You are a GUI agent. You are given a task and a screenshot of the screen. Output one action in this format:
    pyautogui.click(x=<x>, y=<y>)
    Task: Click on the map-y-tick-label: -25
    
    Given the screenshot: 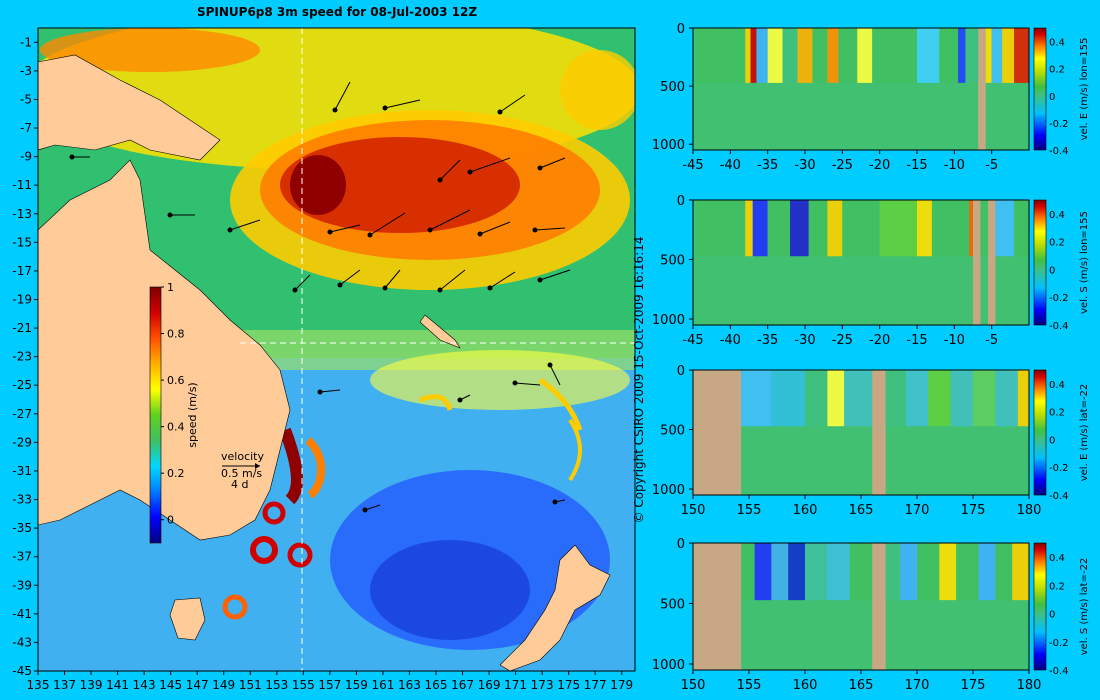 What is the action you would take?
    pyautogui.click(x=22, y=385)
    